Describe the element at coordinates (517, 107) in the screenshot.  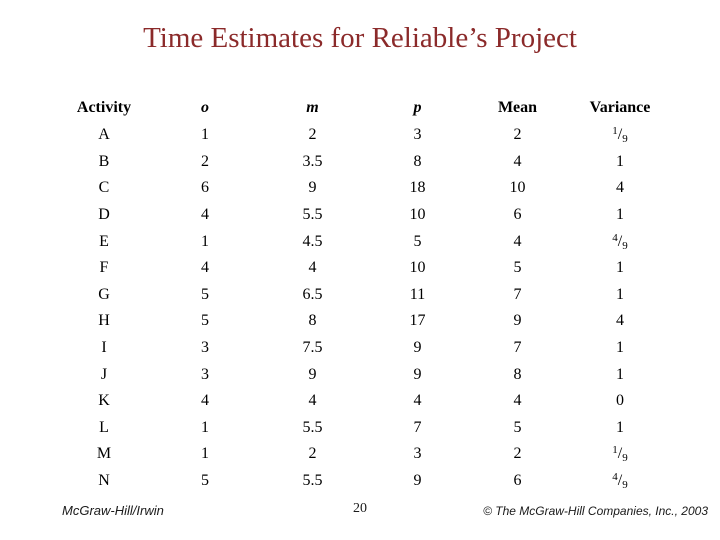
I see `column-header-mean: Mean` at that location.